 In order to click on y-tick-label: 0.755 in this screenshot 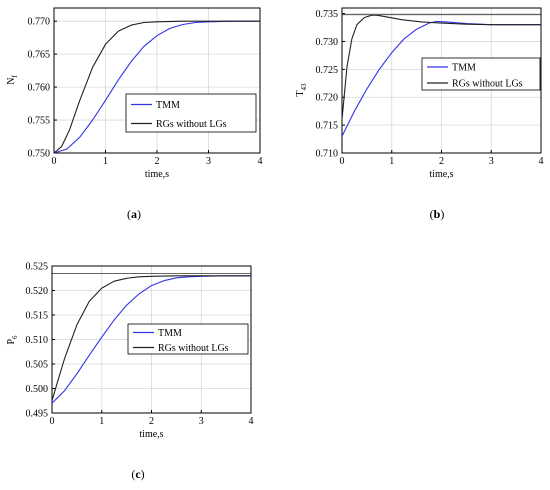, I will do `click(39, 121)`.